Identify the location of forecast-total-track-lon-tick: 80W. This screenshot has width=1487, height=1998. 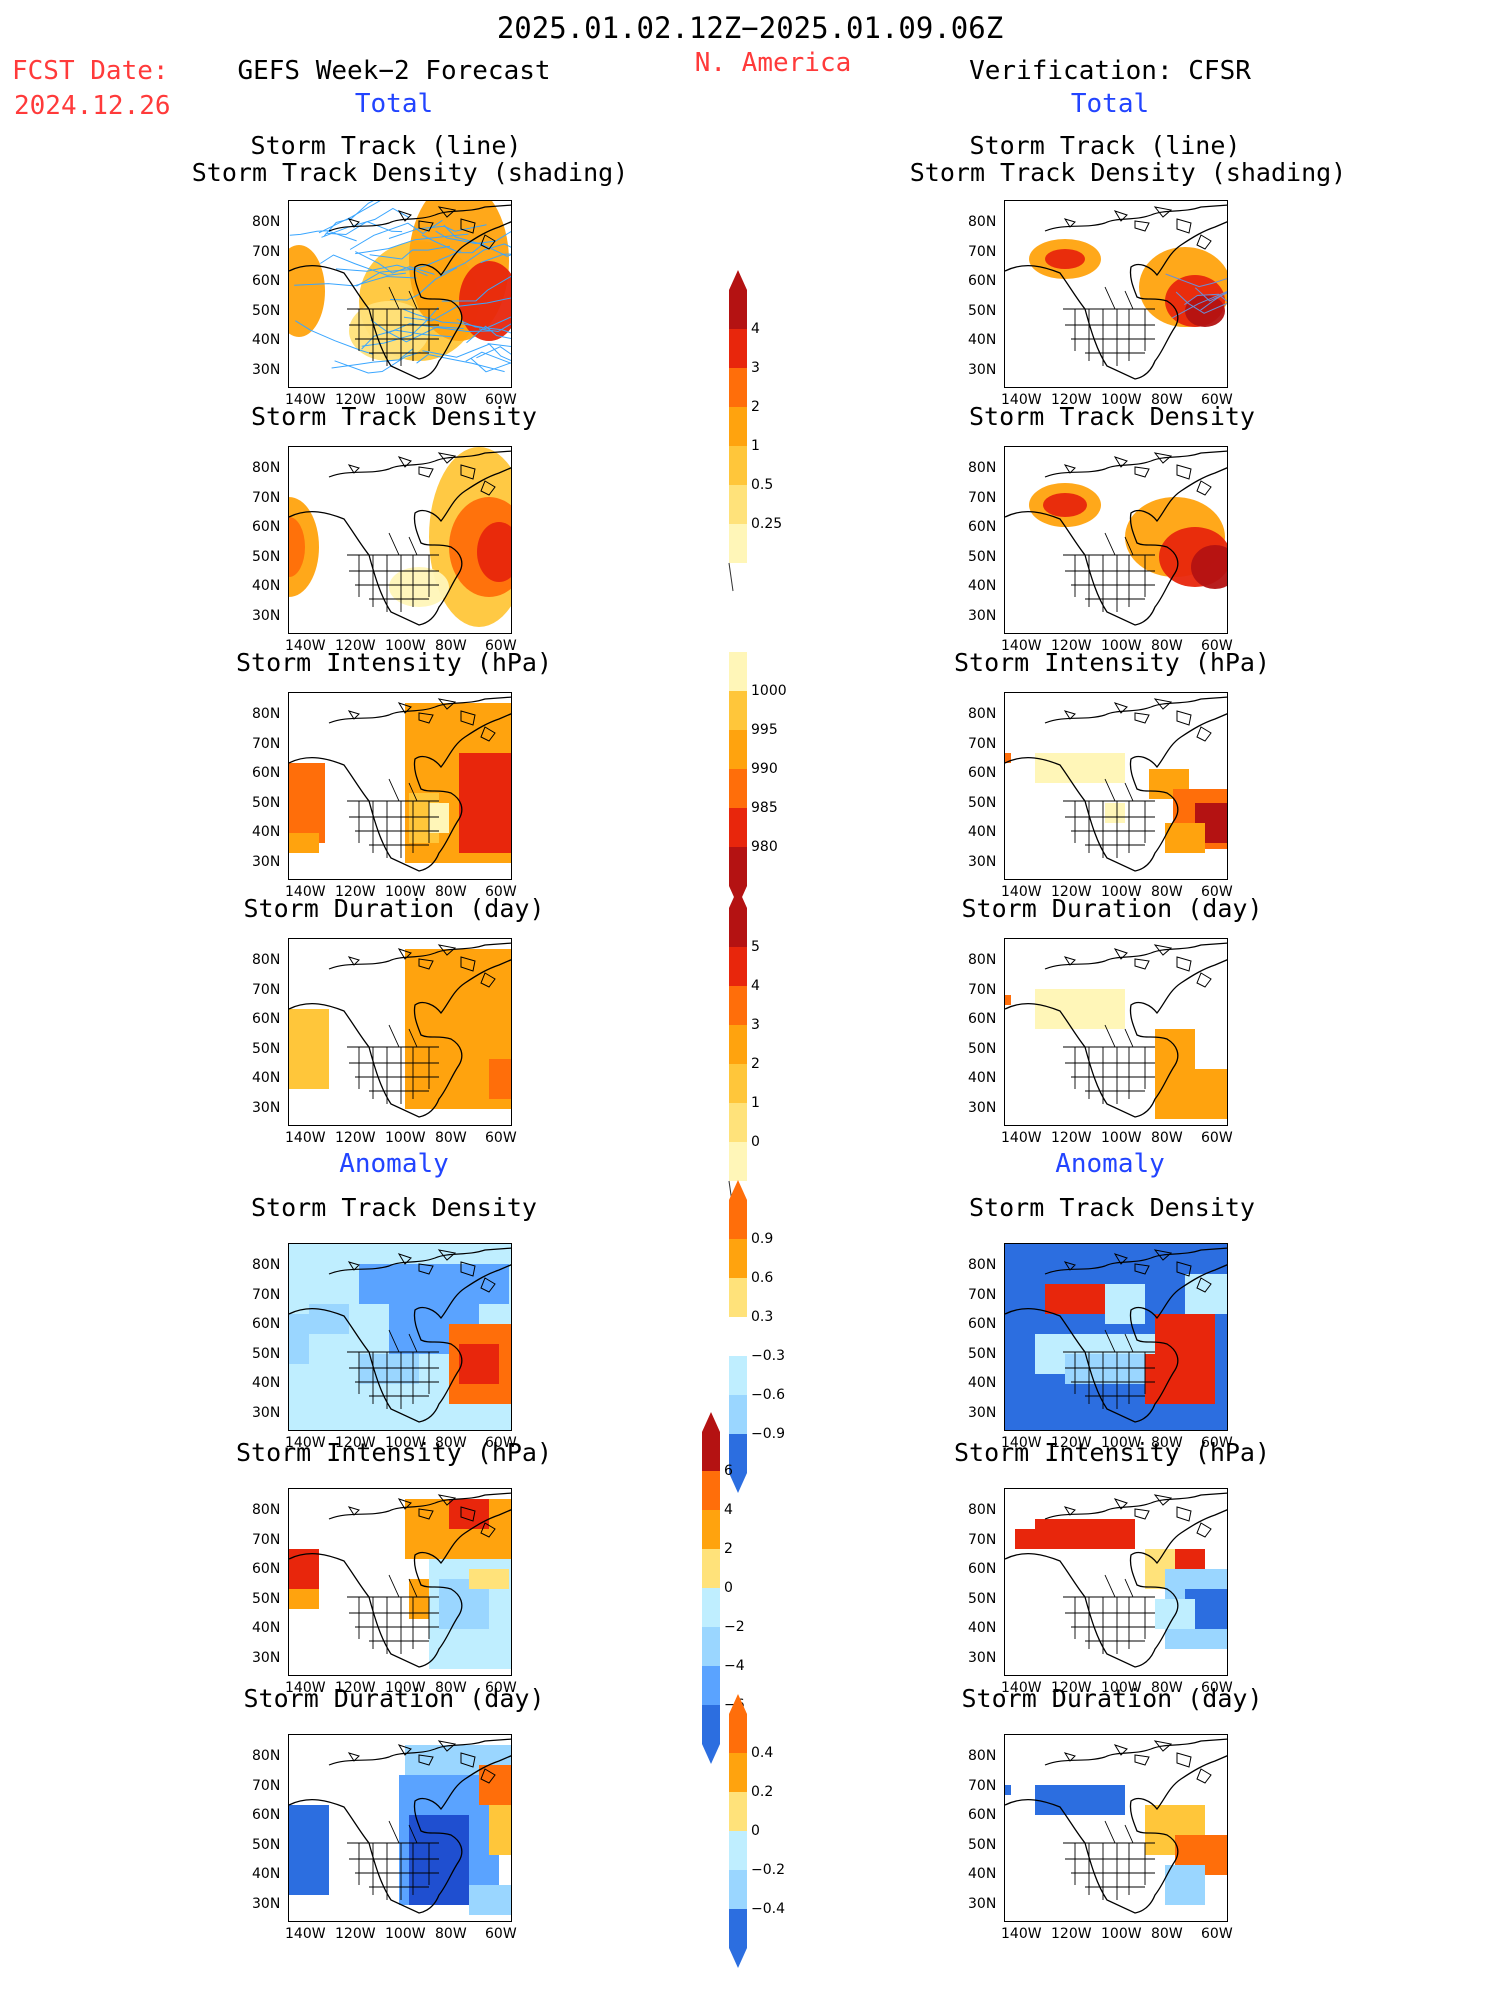
(451, 400).